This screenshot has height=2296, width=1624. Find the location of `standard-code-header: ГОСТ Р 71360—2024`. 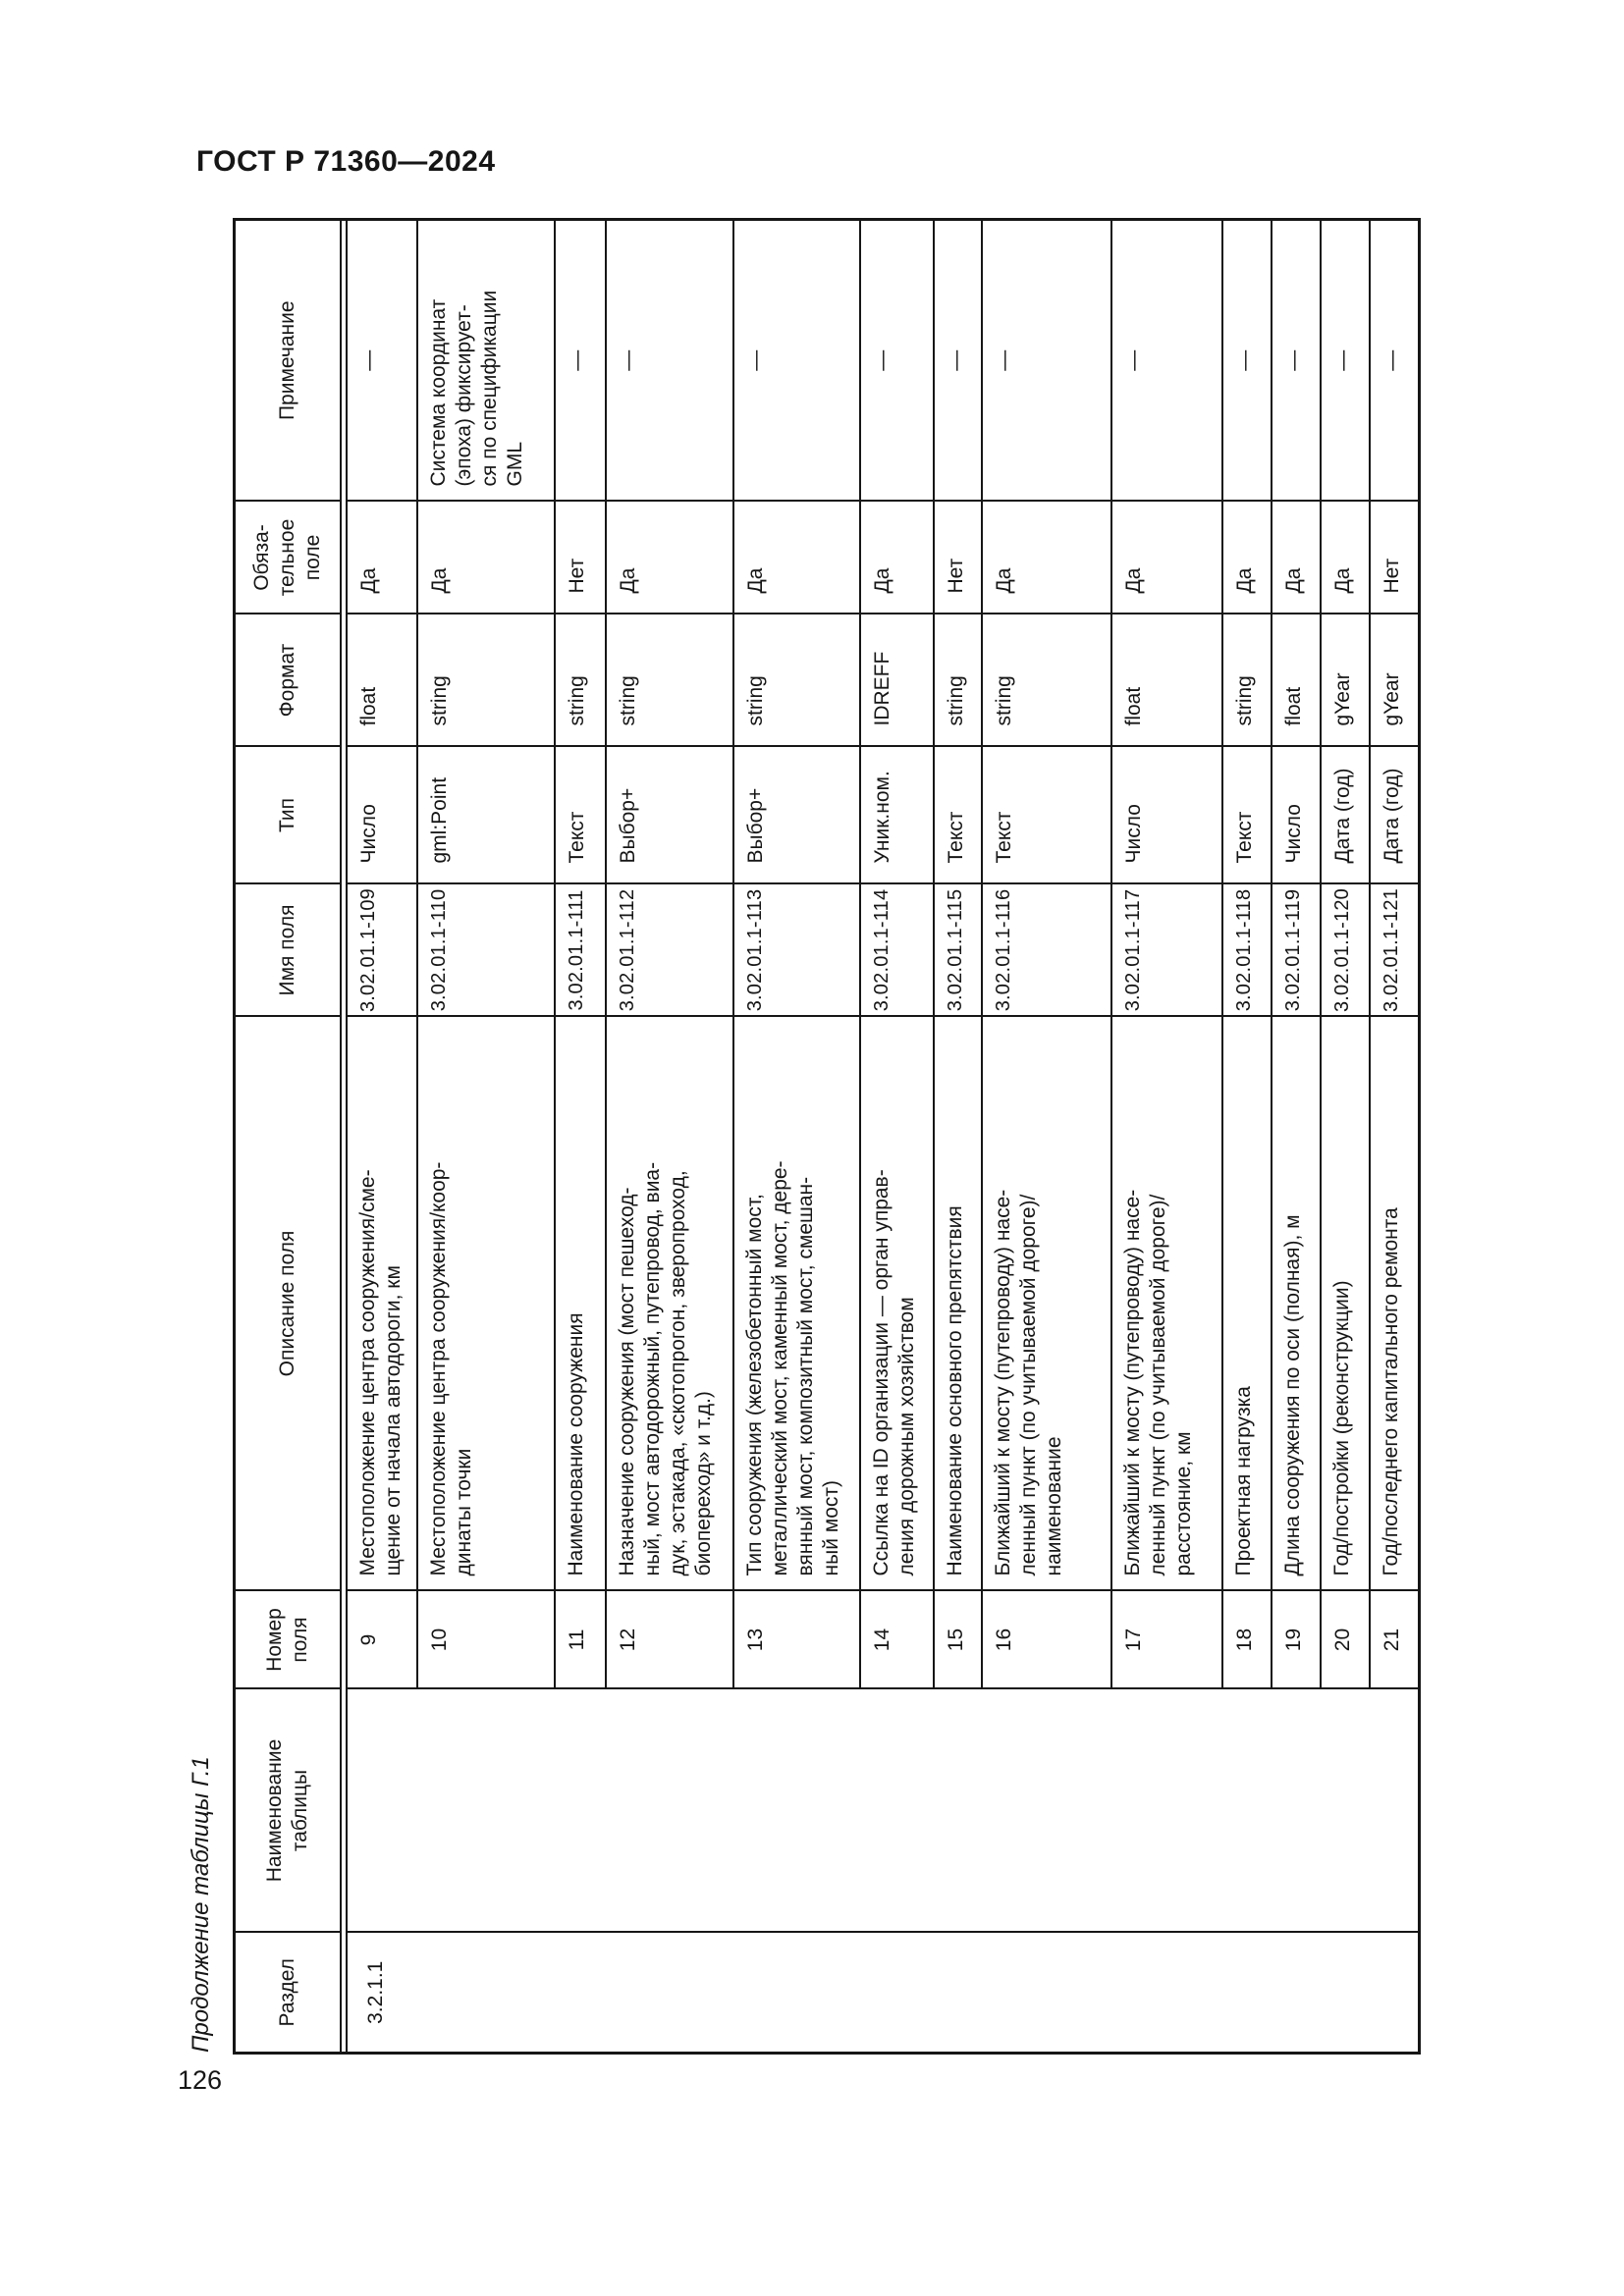

standard-code-header: ГОСТ Р 71360—2024 is located at coordinates (346, 161).